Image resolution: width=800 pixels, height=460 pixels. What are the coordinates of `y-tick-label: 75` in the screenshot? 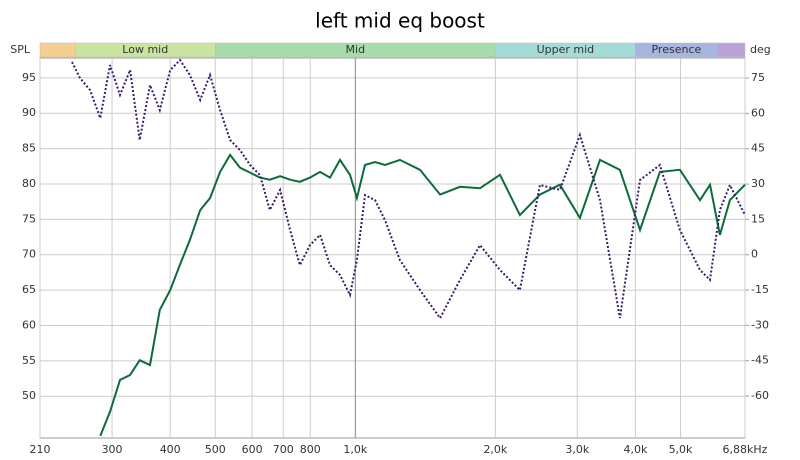 It's located at (29, 218).